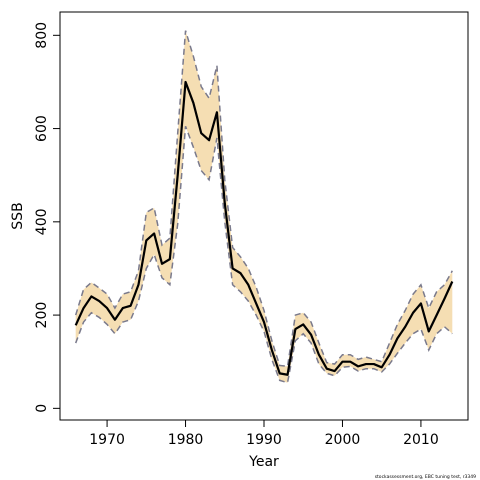  Describe the element at coordinates (186, 440) in the screenshot. I see `x-tick-label: 1980` at that location.